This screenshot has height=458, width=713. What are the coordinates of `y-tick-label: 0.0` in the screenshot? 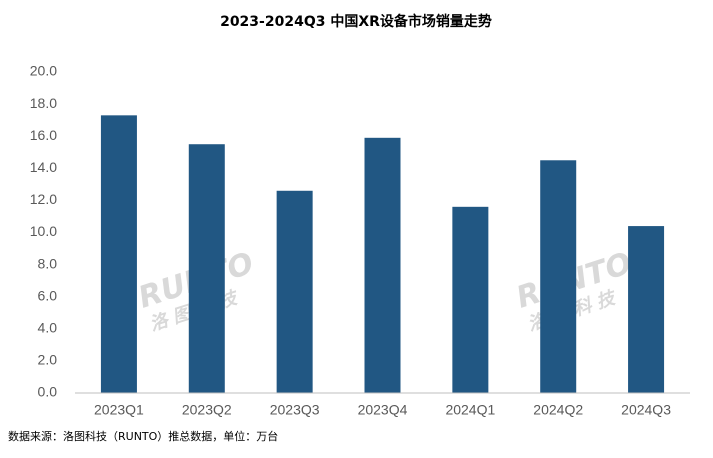 It's located at (48, 392).